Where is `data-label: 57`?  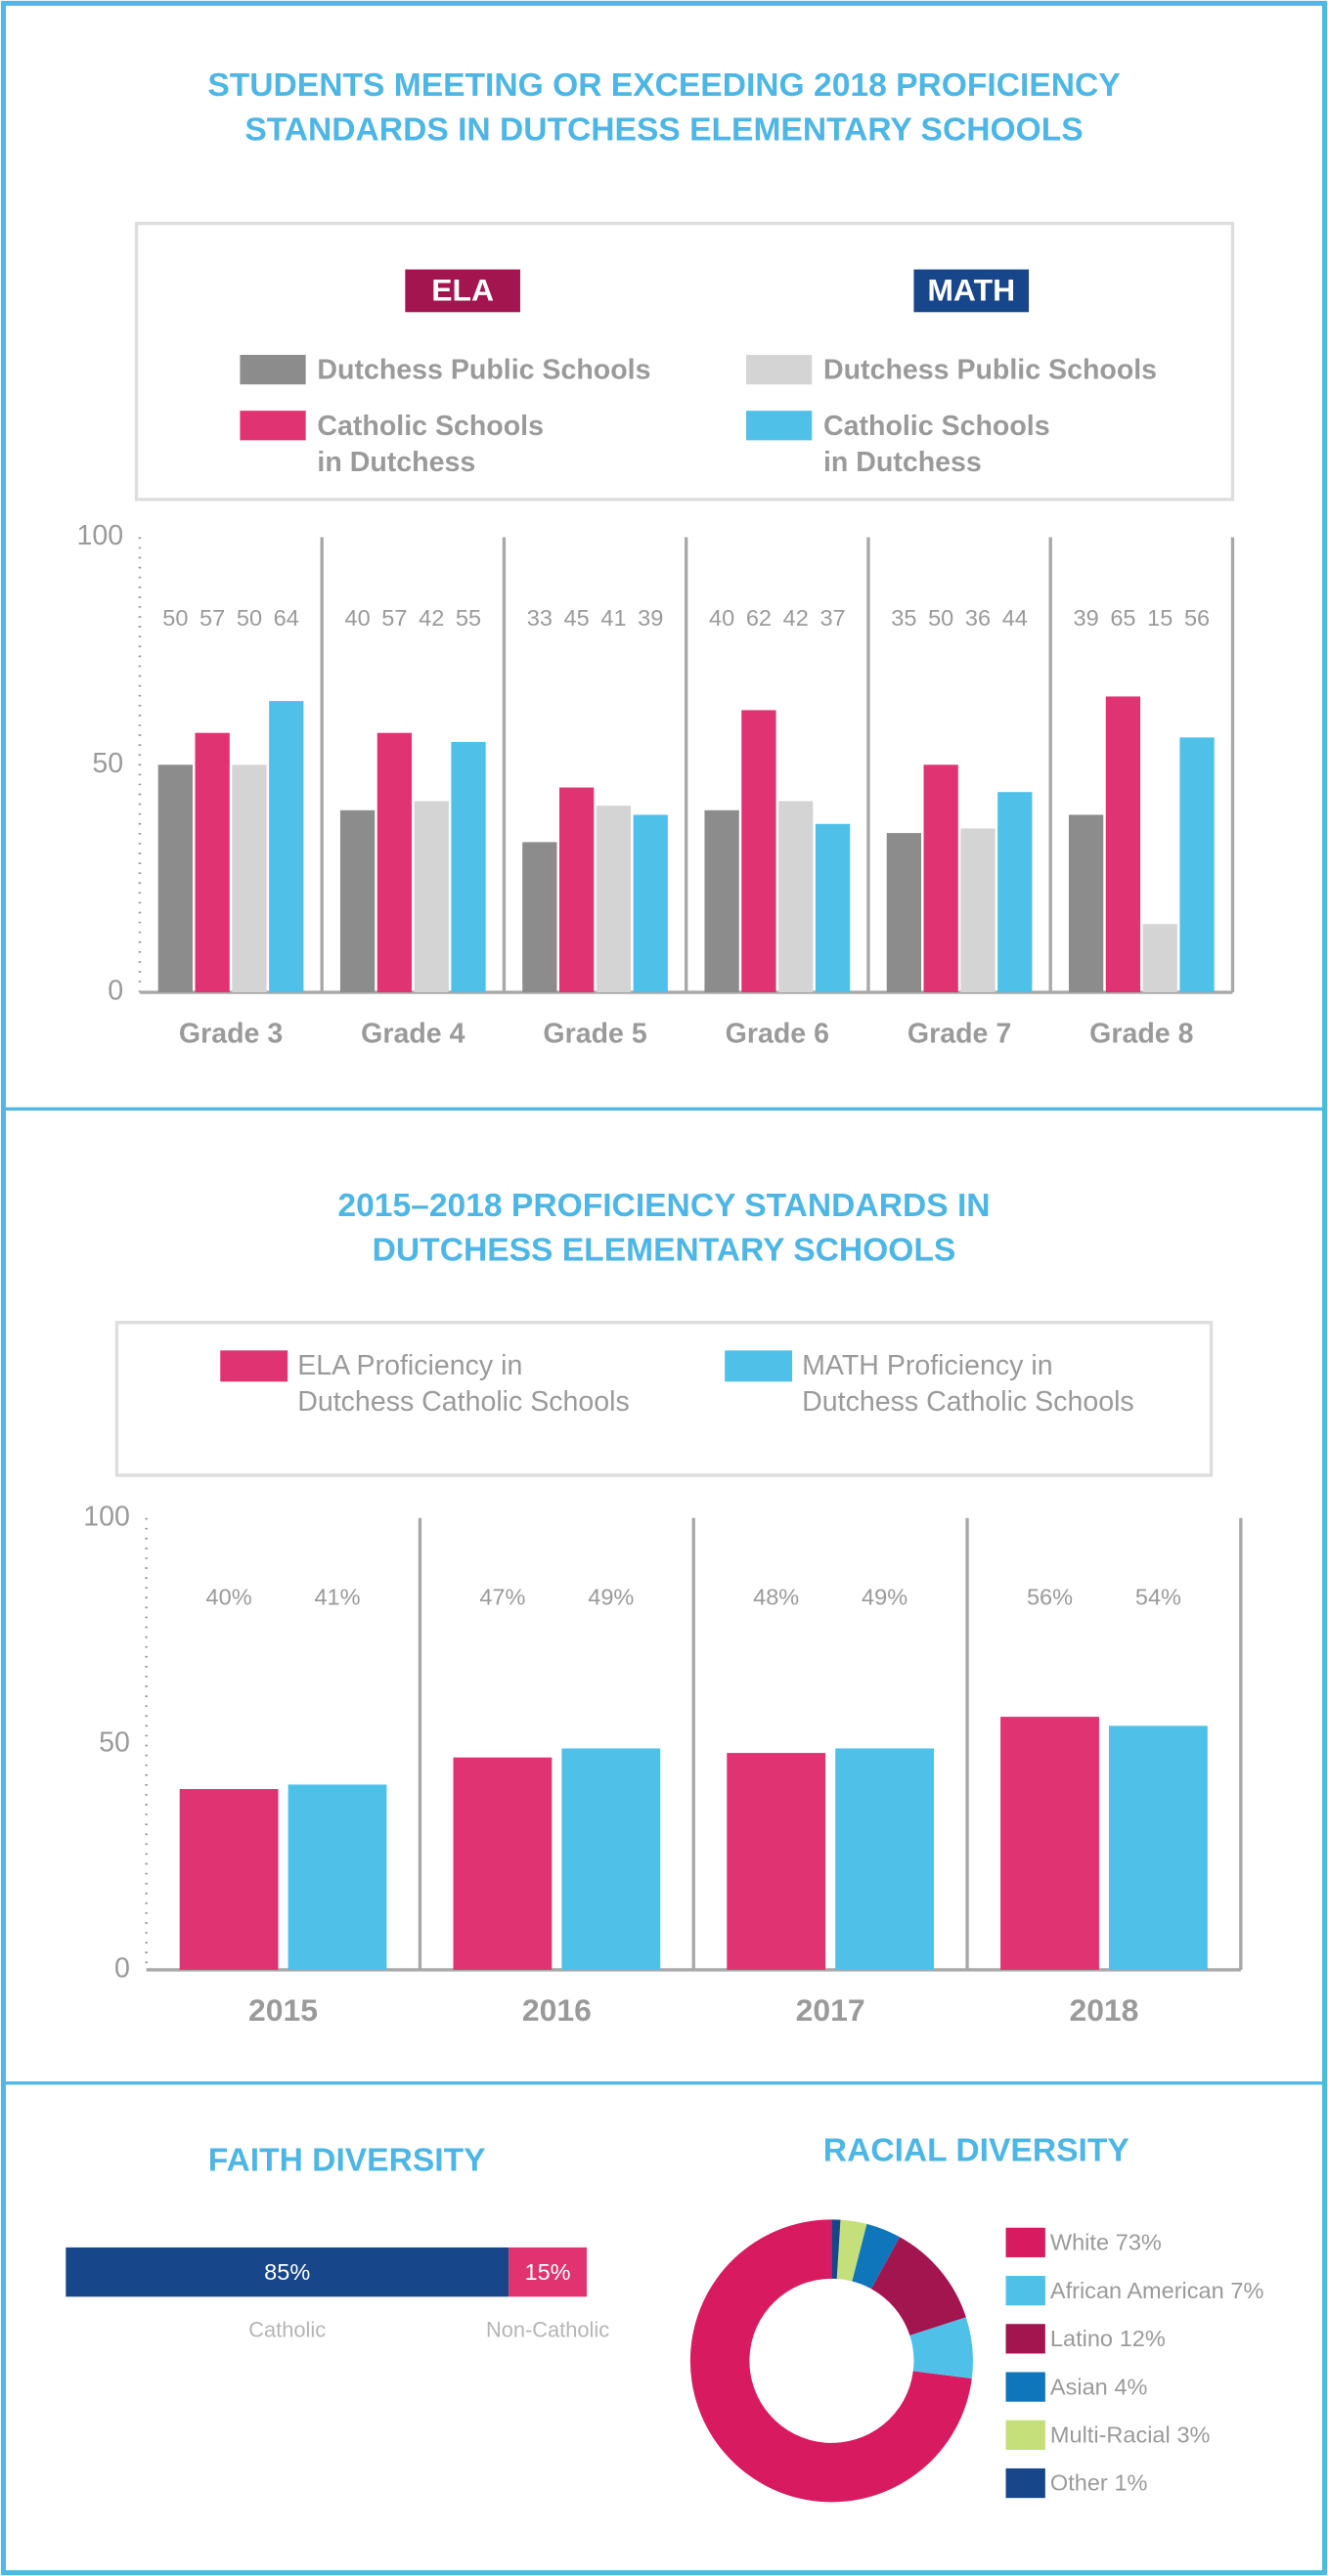
data-label: 57 is located at coordinates (212, 618).